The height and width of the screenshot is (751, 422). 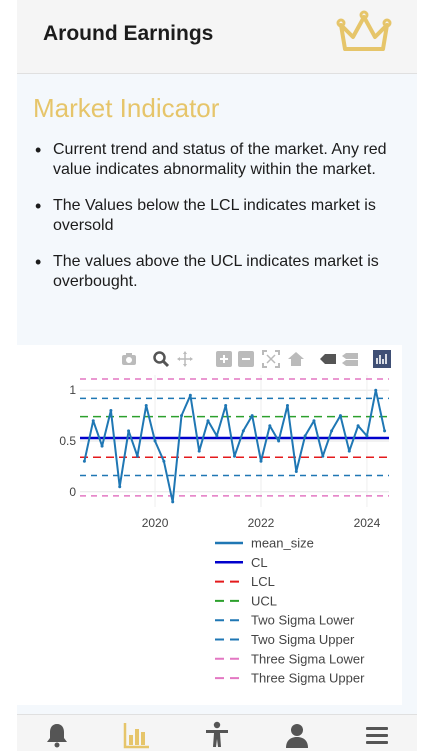 I want to click on series-line-mean-size, so click(x=234, y=446).